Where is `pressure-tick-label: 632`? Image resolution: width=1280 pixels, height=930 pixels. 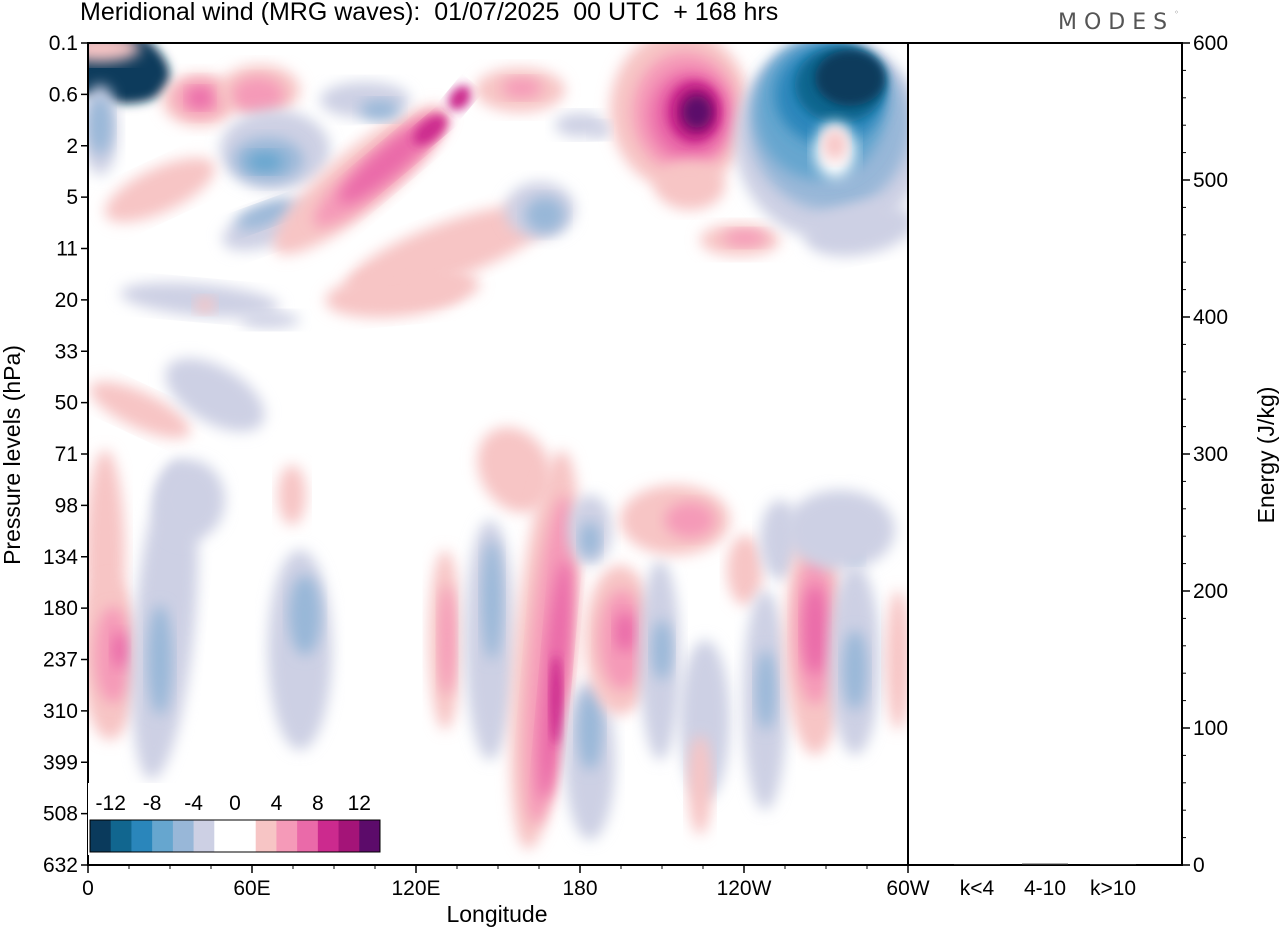 pressure-tick-label: 632 is located at coordinates (60, 865).